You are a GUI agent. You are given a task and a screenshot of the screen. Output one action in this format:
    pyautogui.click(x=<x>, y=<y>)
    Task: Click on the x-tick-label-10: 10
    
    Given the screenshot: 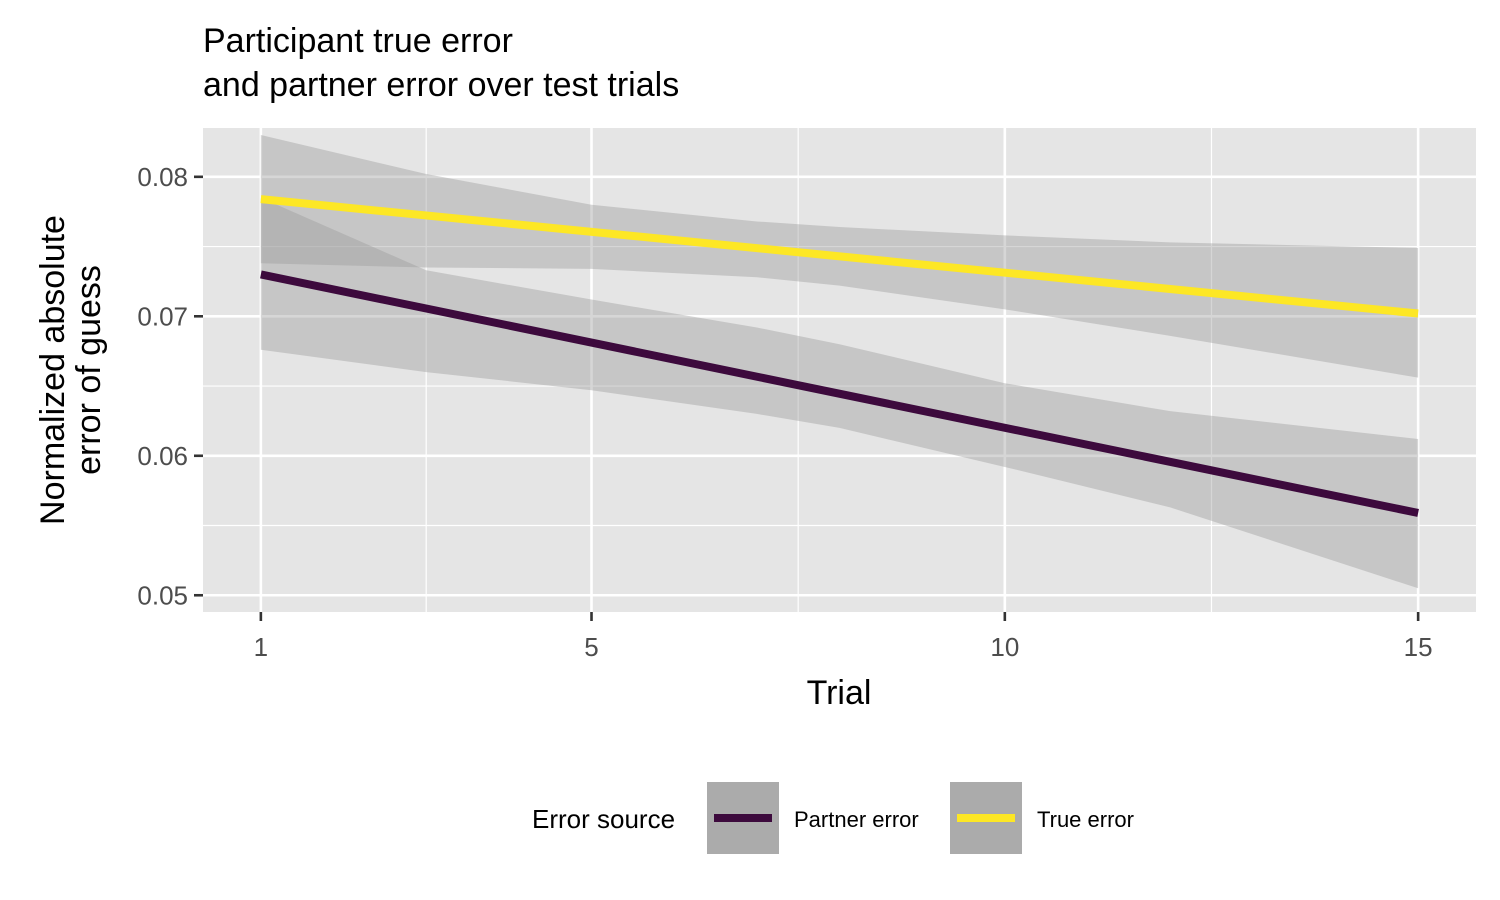 What is the action you would take?
    pyautogui.click(x=1004, y=647)
    